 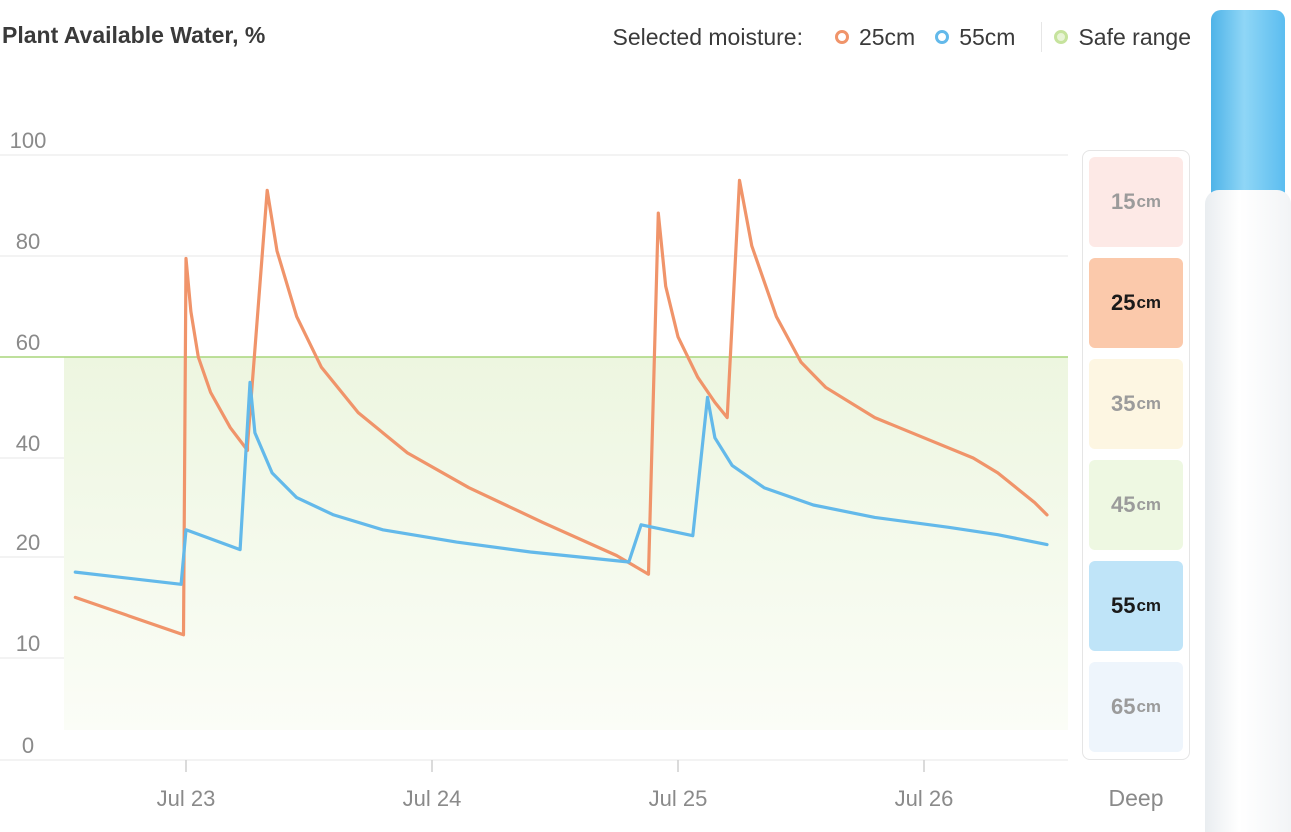 I want to click on legend-dot-safe-range-icon, so click(x=1061, y=37).